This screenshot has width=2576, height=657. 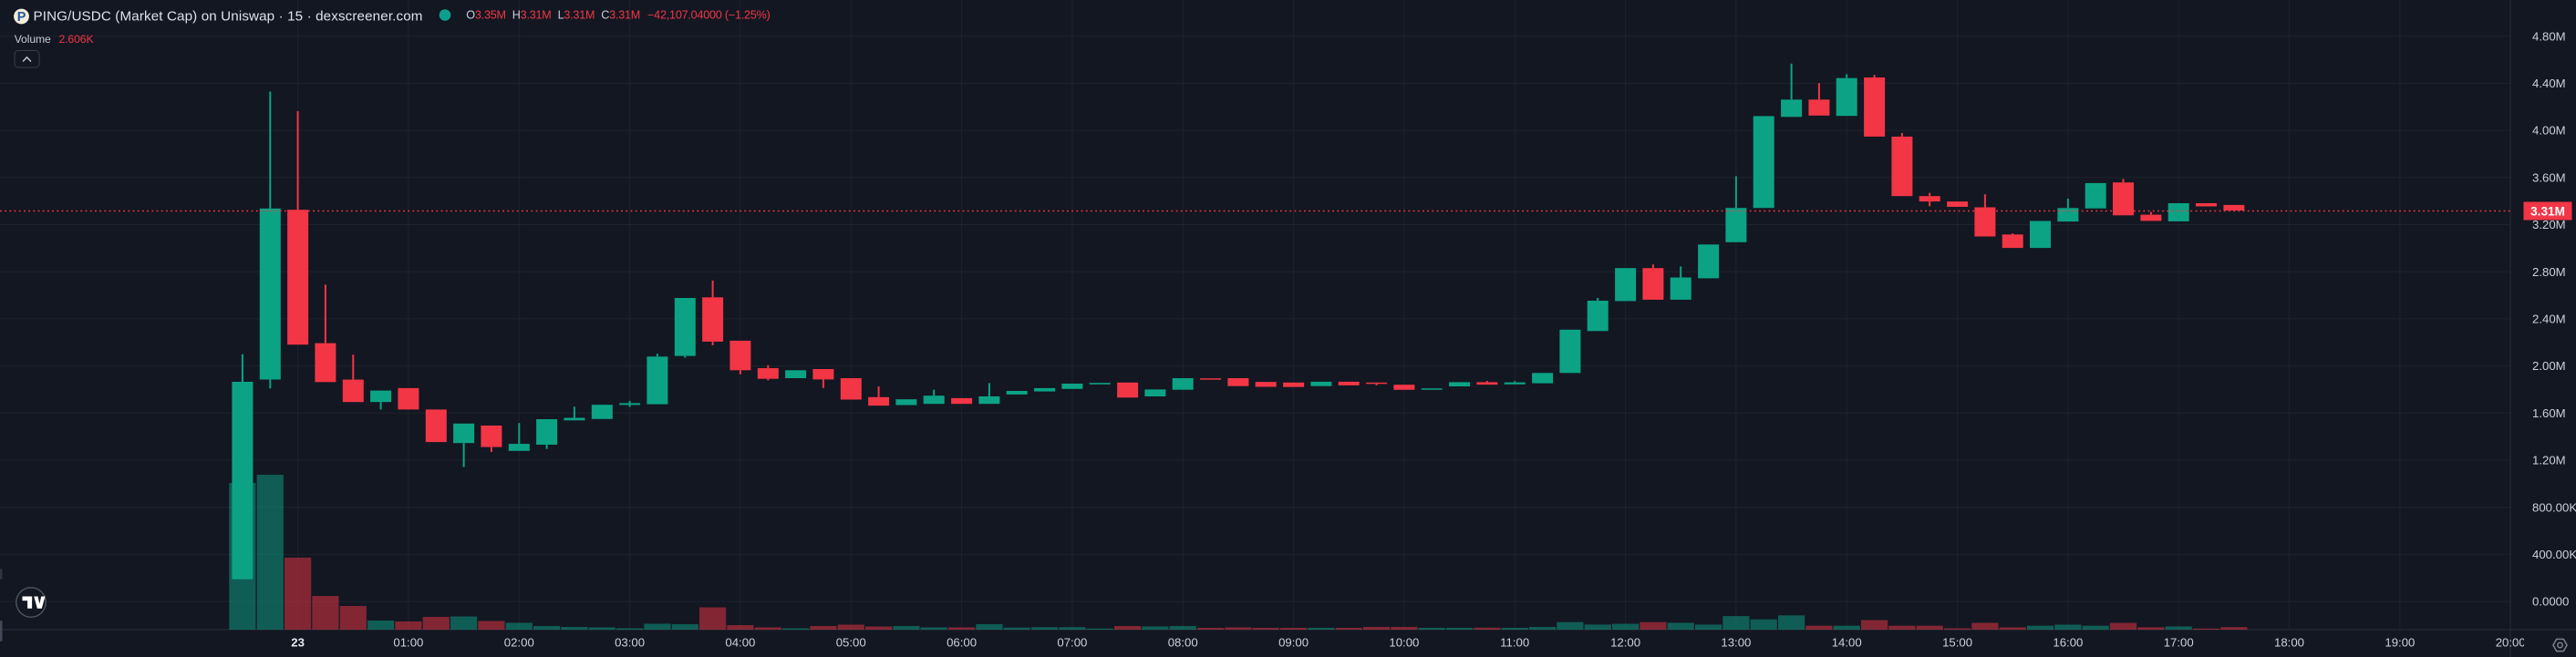 I want to click on svg-text: P, so click(x=21, y=17).